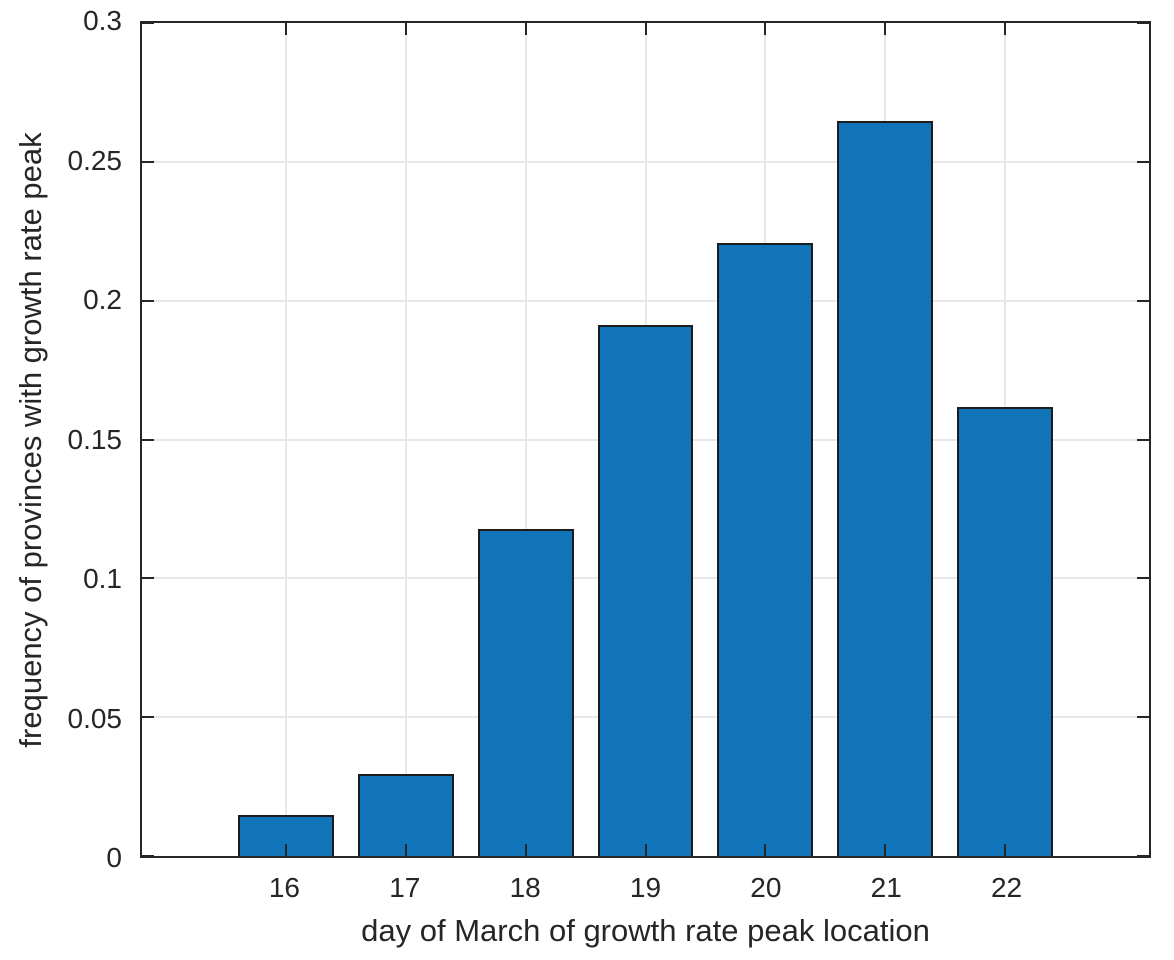 The width and height of the screenshot is (1174, 960). I want to click on y-tick-label: 0.25, so click(95, 160).